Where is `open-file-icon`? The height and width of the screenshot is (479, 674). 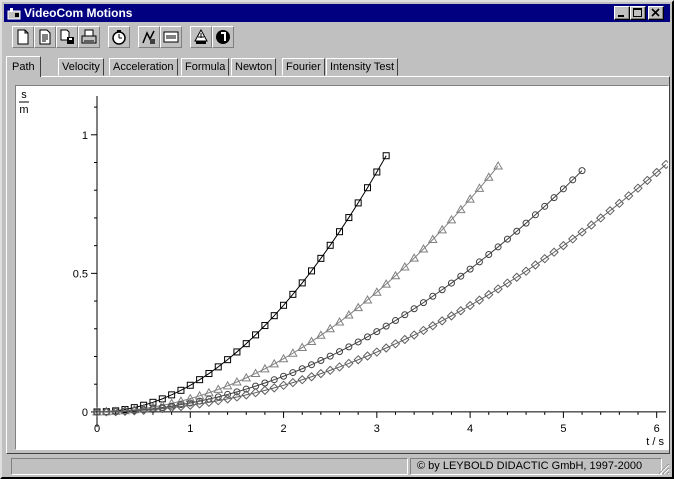
open-file-icon is located at coordinates (45, 37).